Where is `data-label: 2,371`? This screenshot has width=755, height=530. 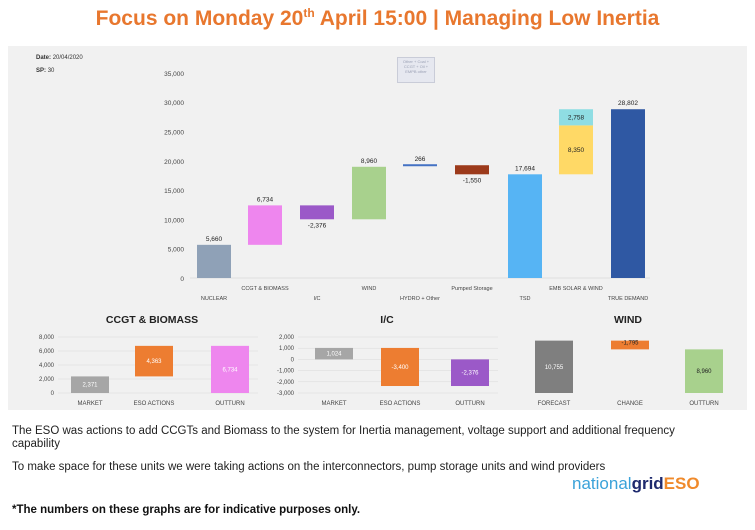
data-label: 2,371 is located at coordinates (90, 386).